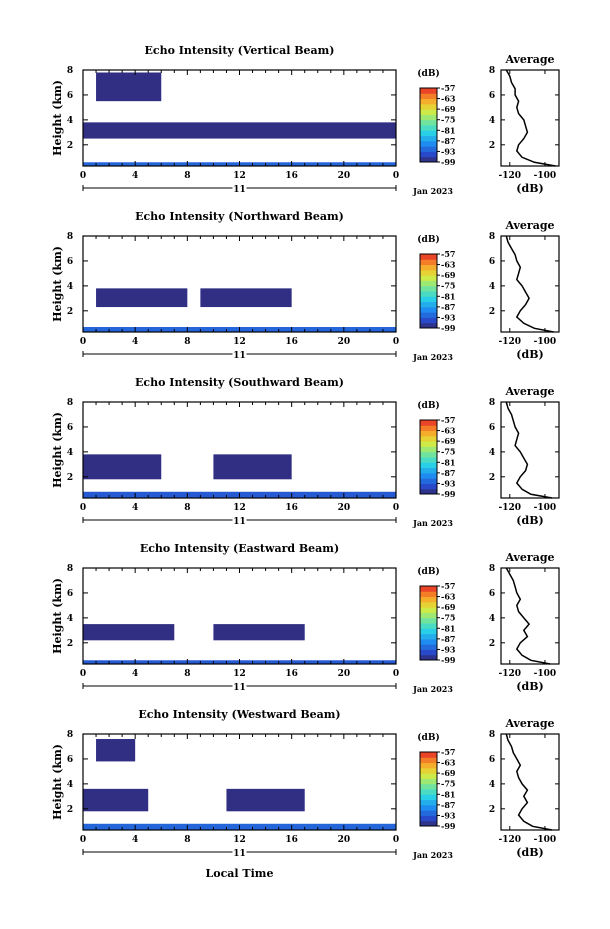 The height and width of the screenshot is (929, 610). I want to click on panel-3-profile-title: Average, so click(529, 391).